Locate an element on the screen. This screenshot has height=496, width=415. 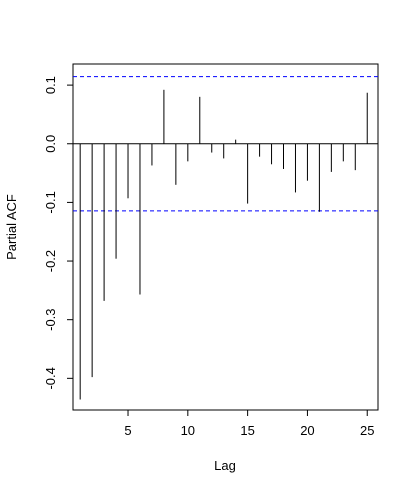
y-tick-label-2: -0.2 is located at coordinates (50, 261).